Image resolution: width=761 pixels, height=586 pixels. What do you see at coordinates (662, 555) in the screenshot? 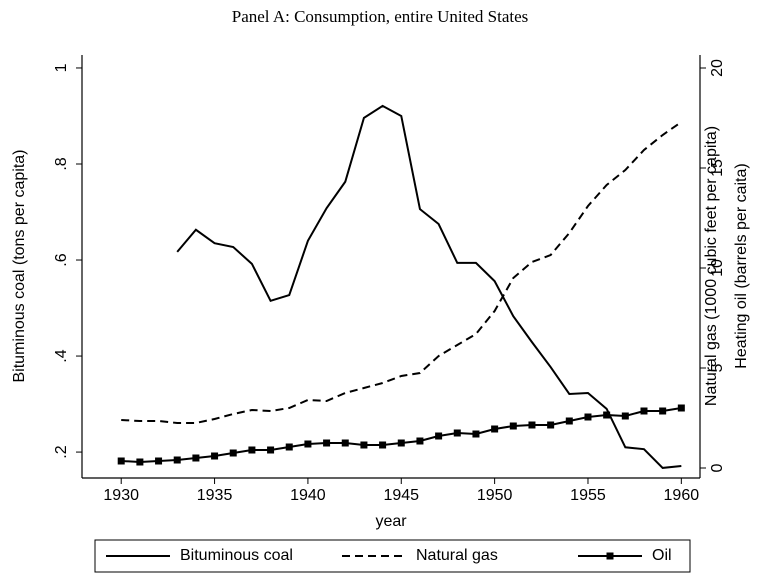
I see `legend-label: Oil` at bounding box center [662, 555].